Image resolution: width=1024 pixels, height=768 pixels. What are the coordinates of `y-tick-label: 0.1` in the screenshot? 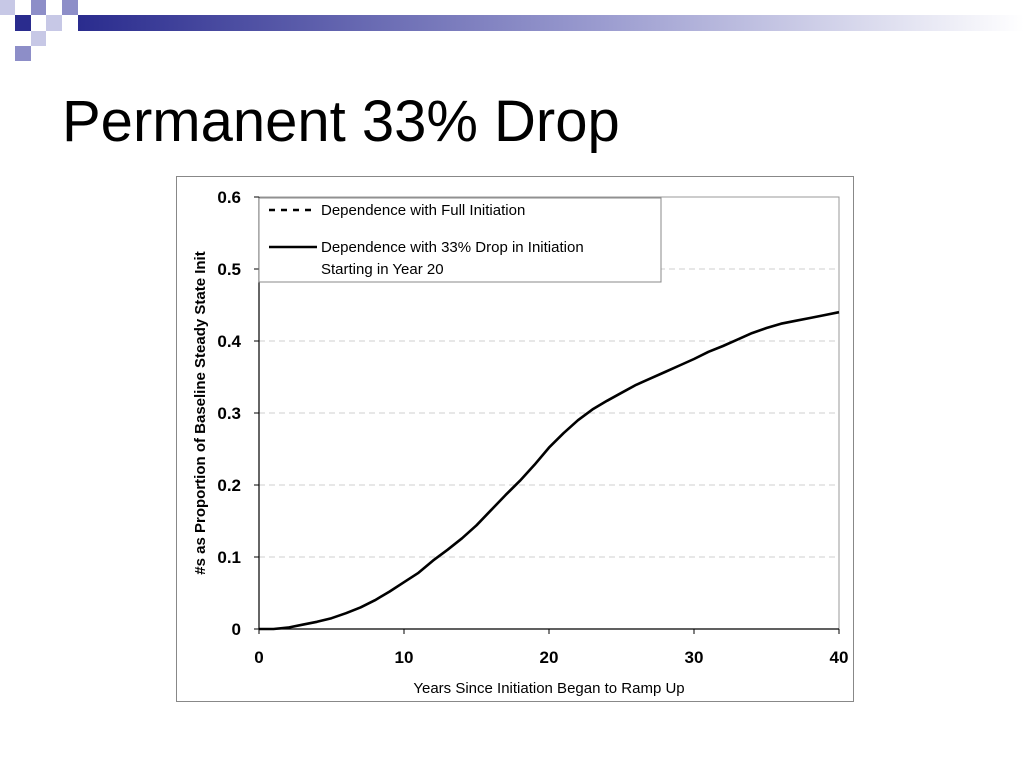 It's located at (229, 557).